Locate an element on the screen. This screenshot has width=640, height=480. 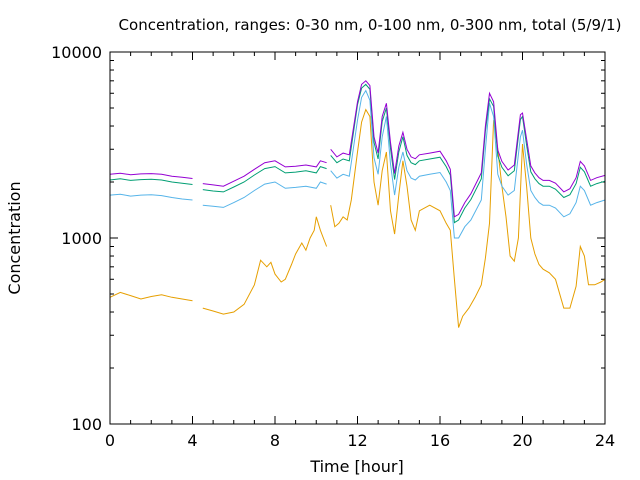
x-tick-label: 4 is located at coordinates (192, 440).